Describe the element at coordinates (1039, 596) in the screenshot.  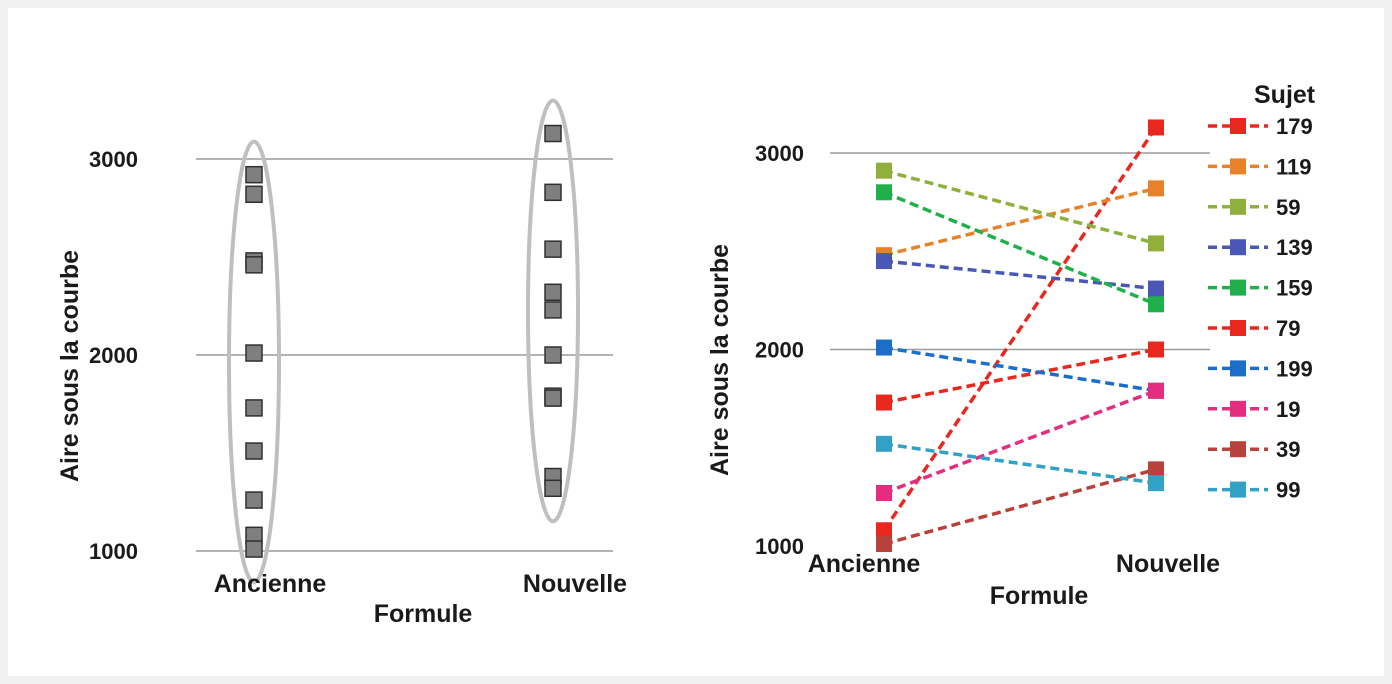
I see `right-x-axis-label: Formule` at that location.